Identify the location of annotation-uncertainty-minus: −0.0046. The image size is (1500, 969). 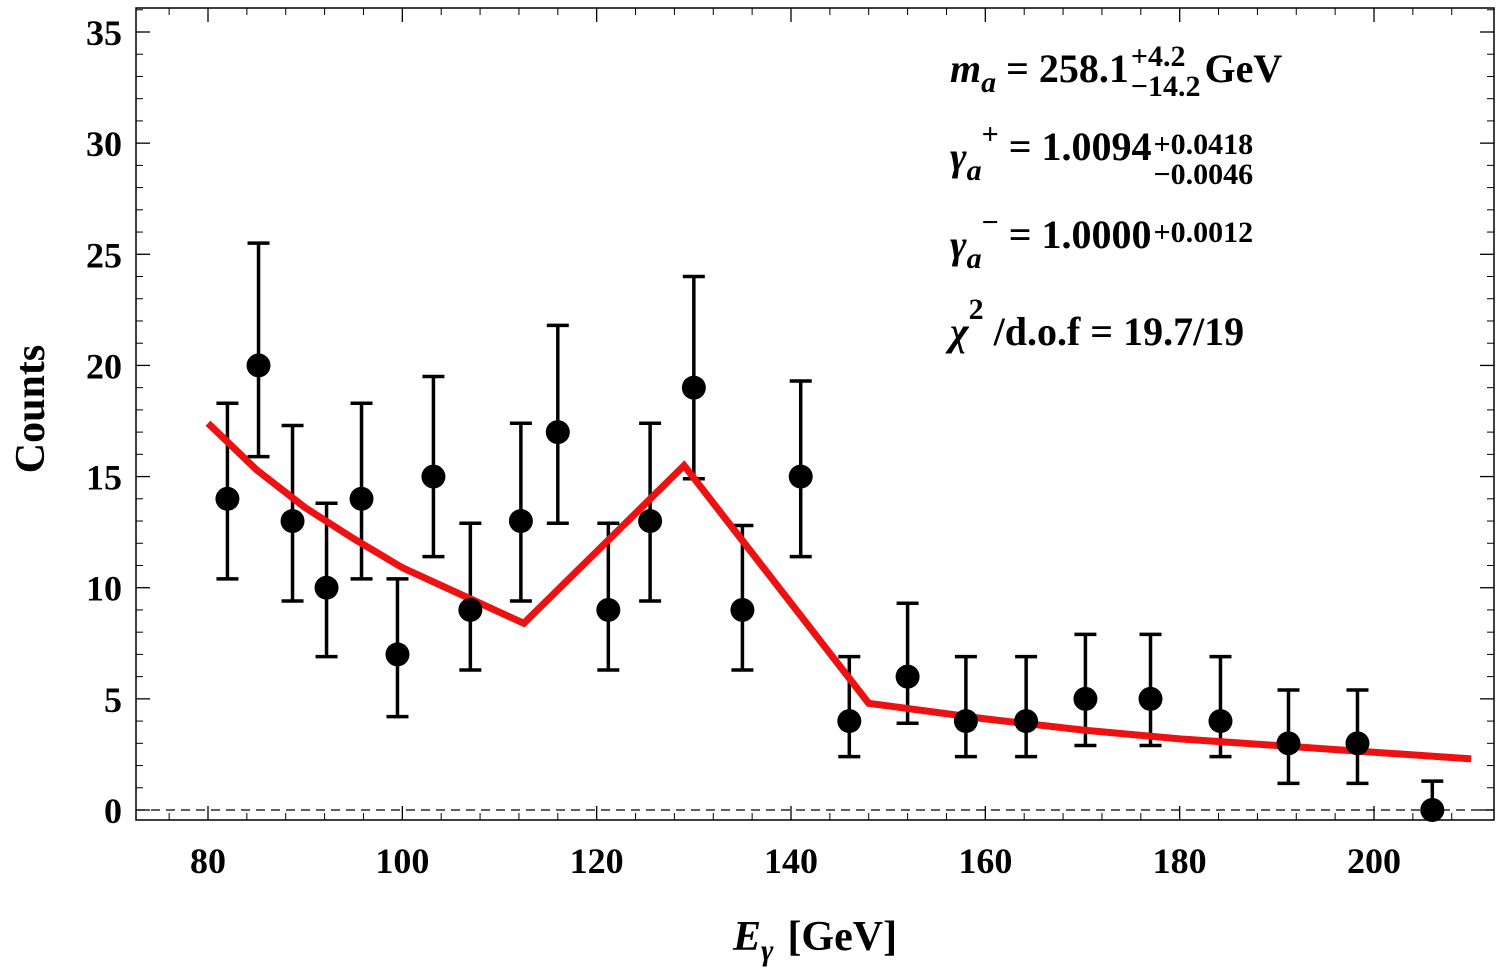
(1204, 174).